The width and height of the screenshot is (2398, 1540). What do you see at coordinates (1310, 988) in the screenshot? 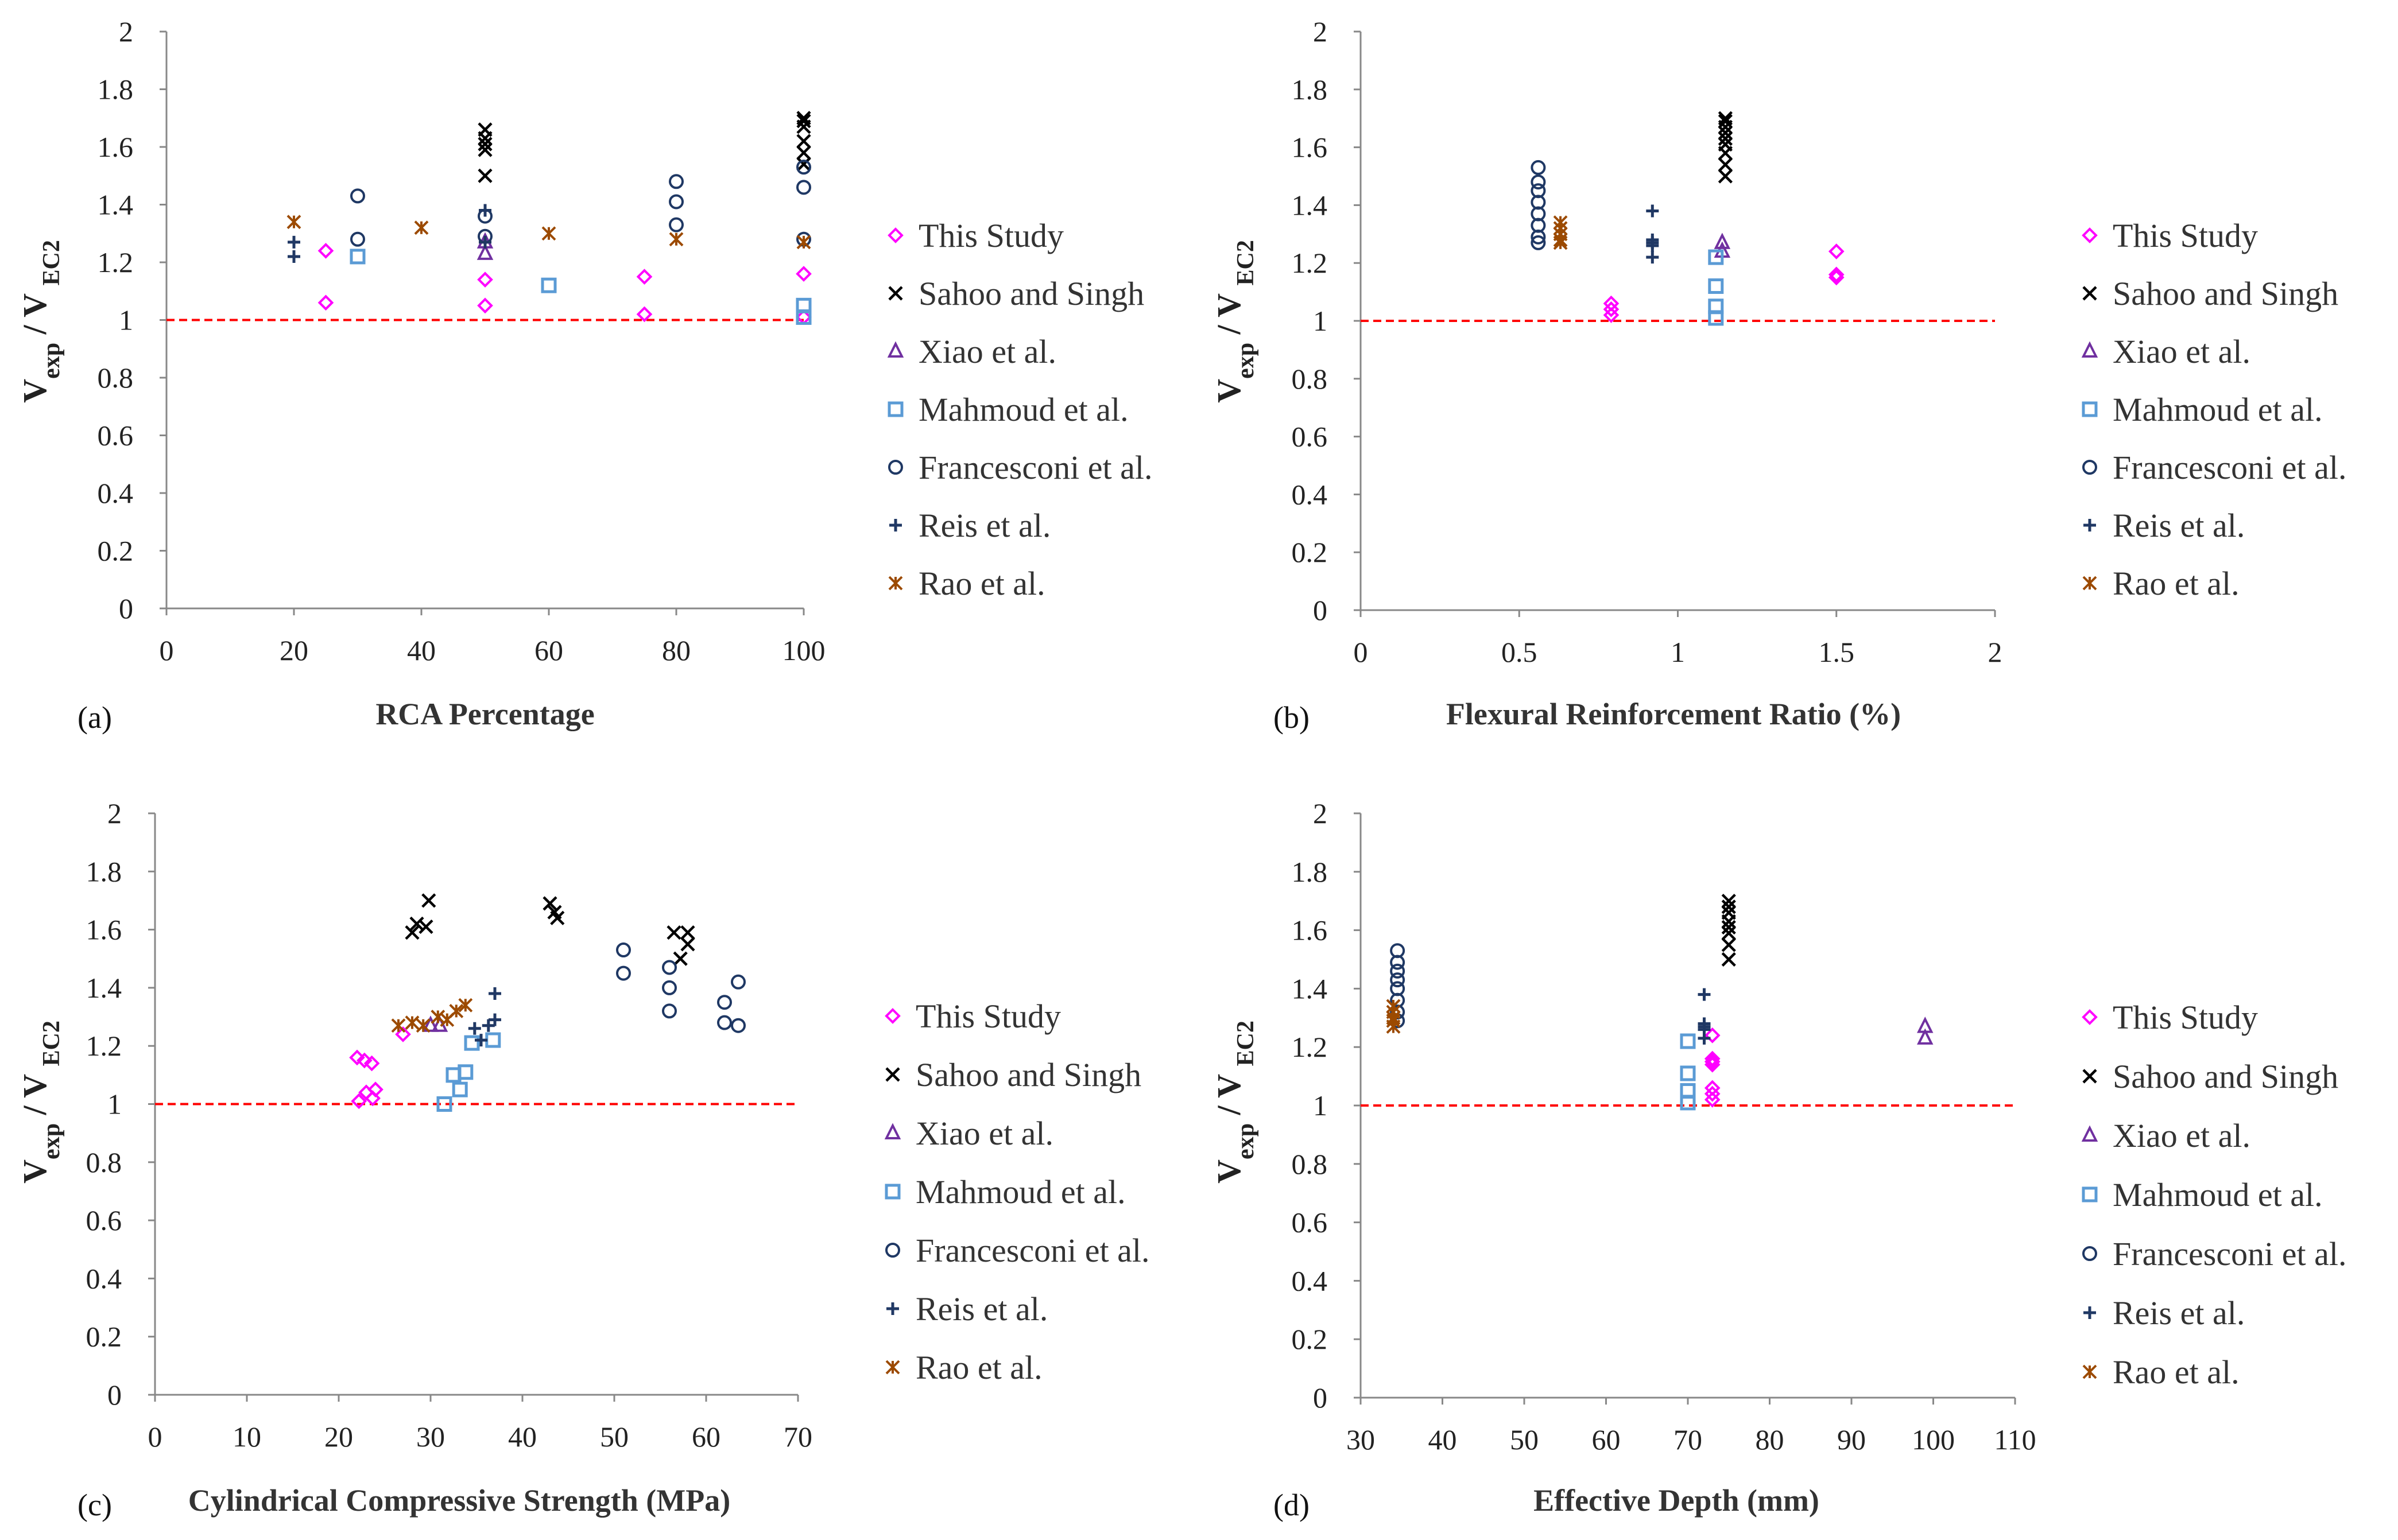
I see `y-tick-label: 1.4` at bounding box center [1310, 988].